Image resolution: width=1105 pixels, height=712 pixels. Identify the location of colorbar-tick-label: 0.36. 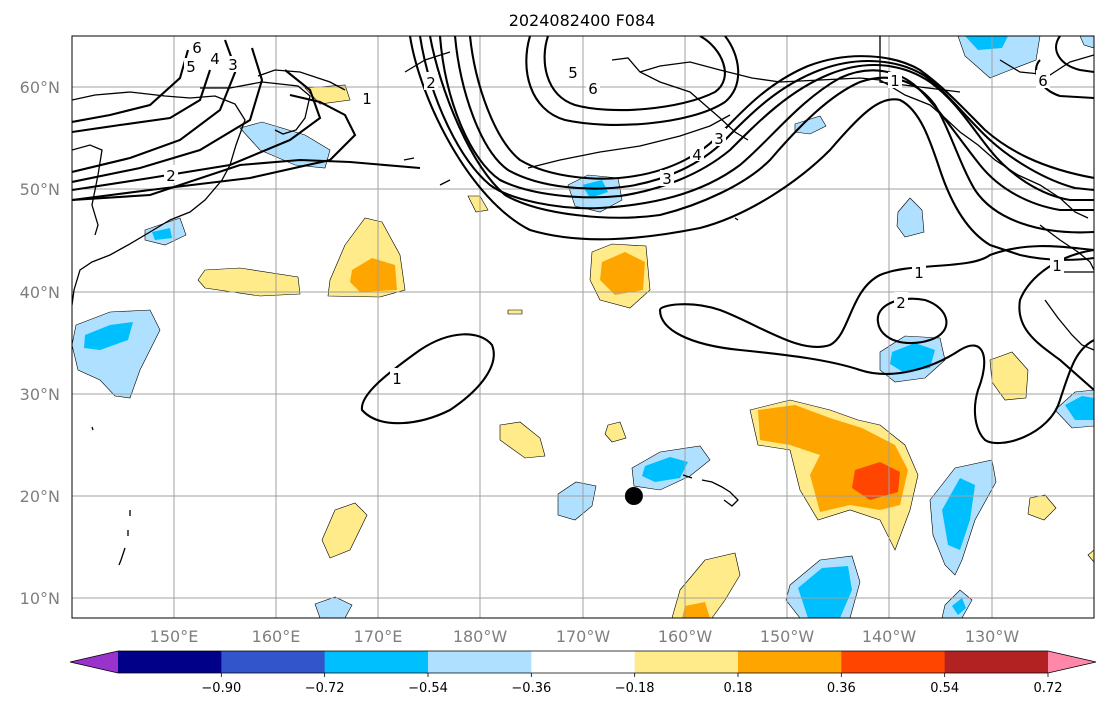
(841, 688).